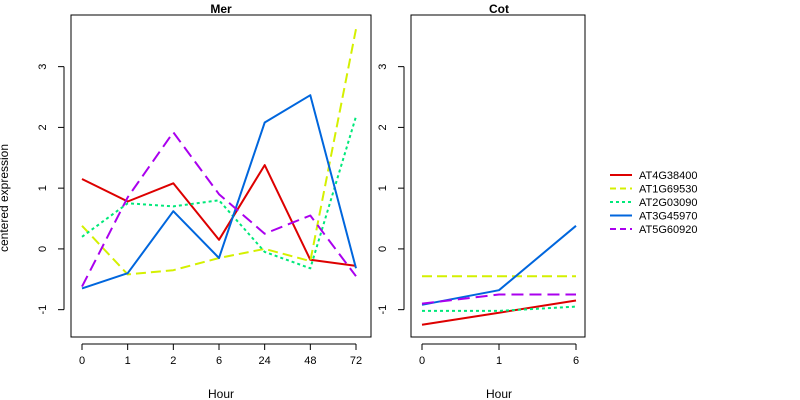  Describe the element at coordinates (668, 217) in the screenshot. I see `legend-label-at3g45970: AT3G45970` at that location.